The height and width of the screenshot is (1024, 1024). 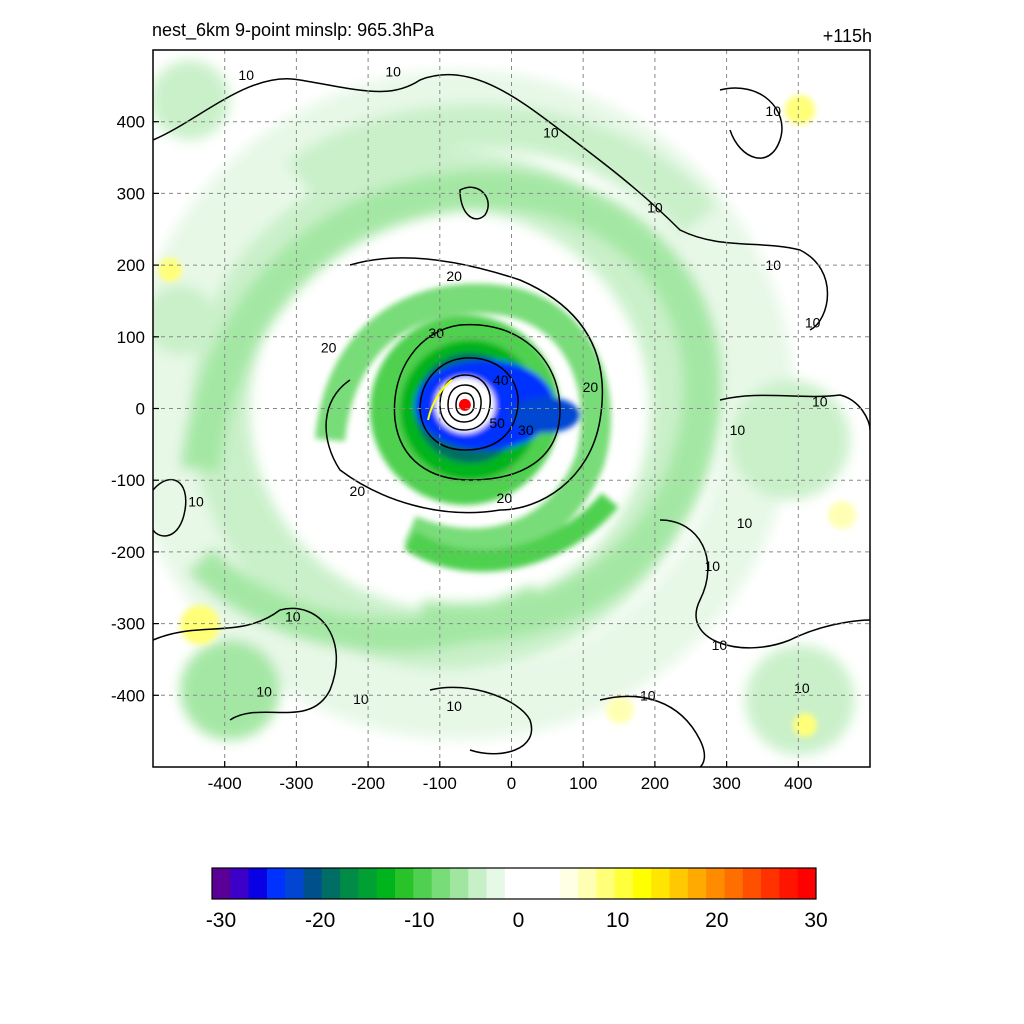 What do you see at coordinates (293, 30) in the screenshot?
I see `chart-title: nest_6km 9-point minslp: 965.3hPa` at bounding box center [293, 30].